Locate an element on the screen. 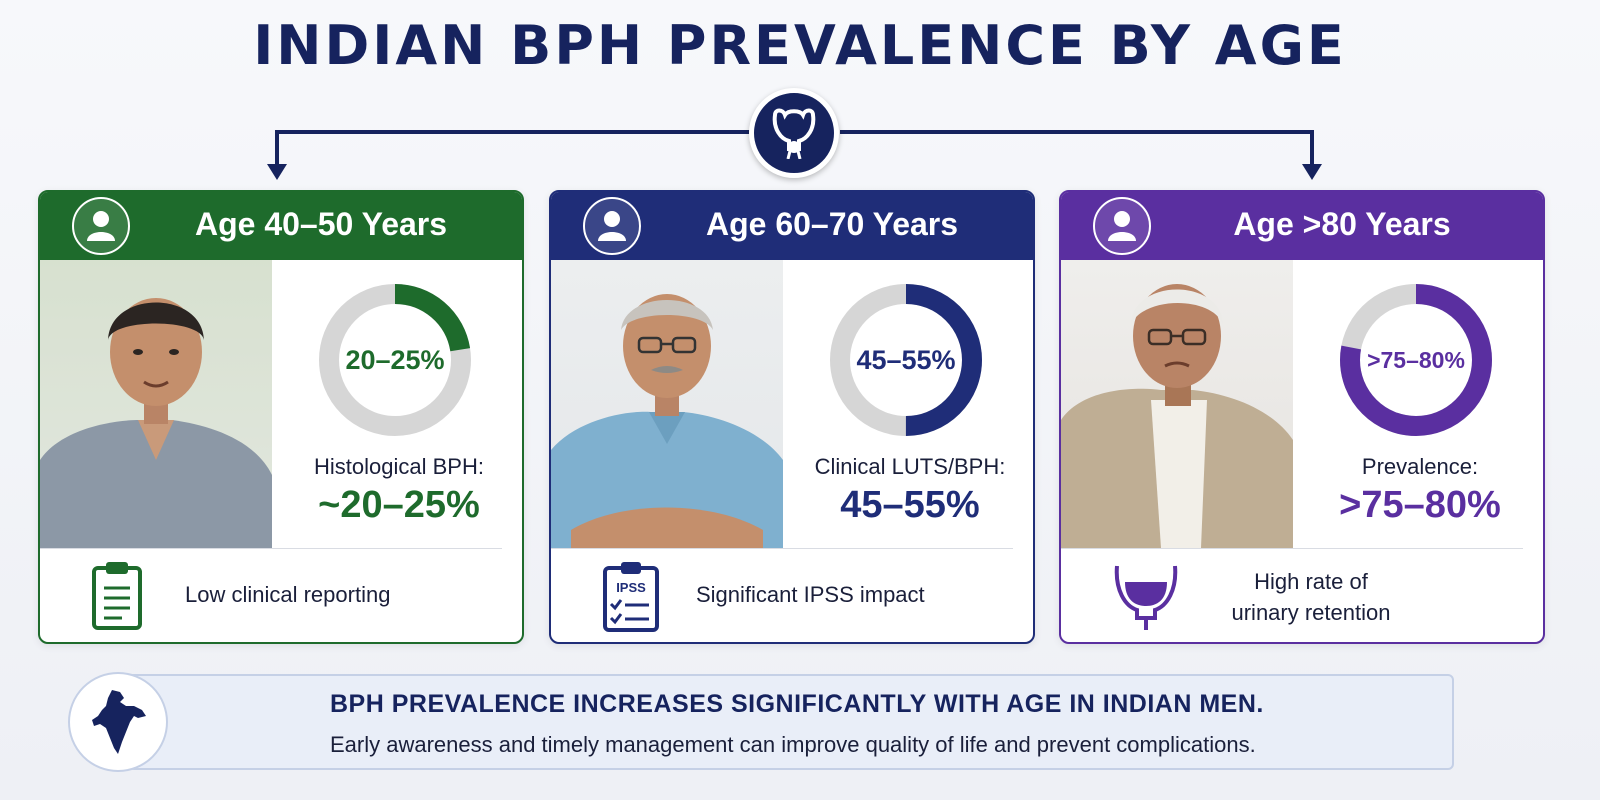 This screenshot has width=1600, height=800. branch-connector is located at coordinates (794, 155).